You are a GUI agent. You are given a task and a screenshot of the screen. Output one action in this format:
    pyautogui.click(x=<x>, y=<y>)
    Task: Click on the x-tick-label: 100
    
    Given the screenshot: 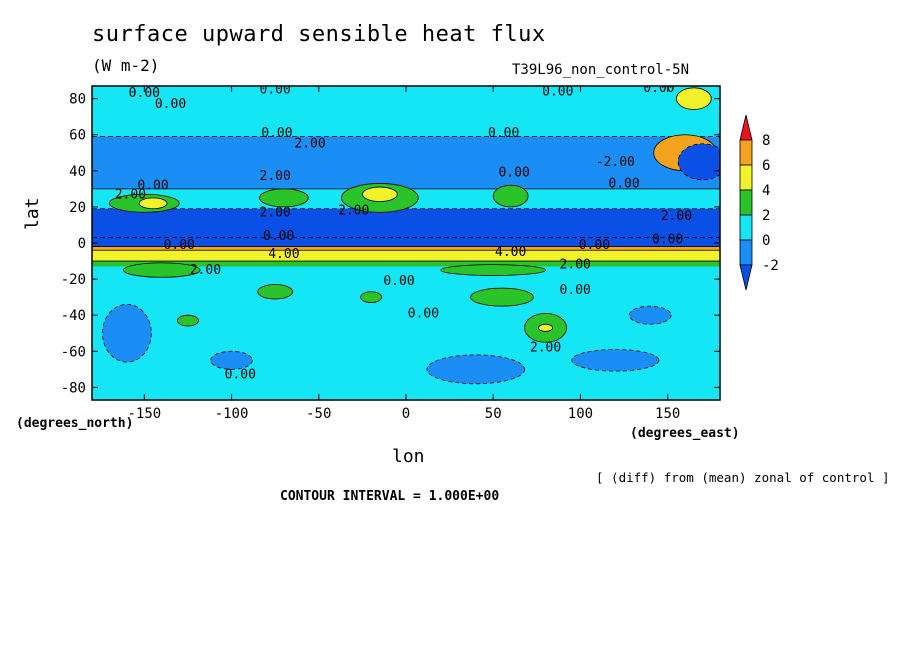 What is the action you would take?
    pyautogui.click(x=580, y=414)
    